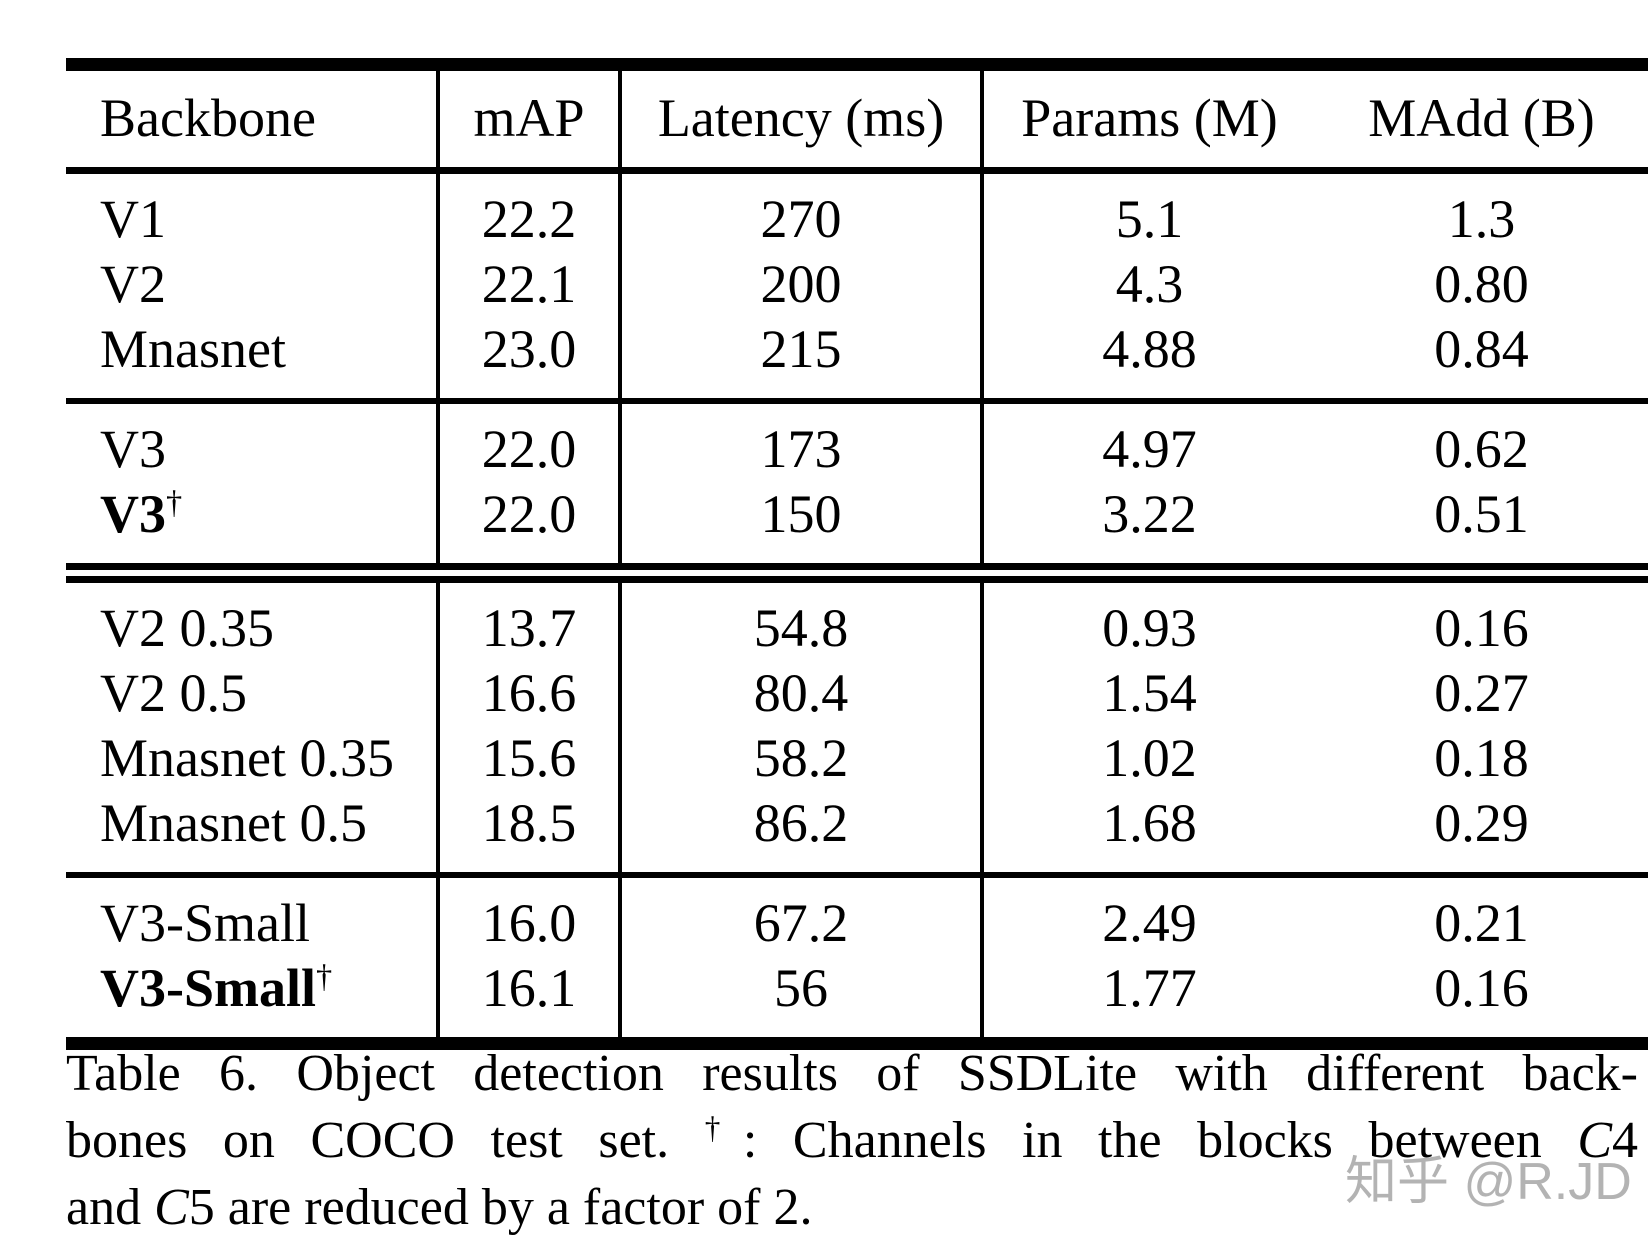  Describe the element at coordinates (1481, 757) in the screenshot. I see `madd-cell: 0.18` at that location.